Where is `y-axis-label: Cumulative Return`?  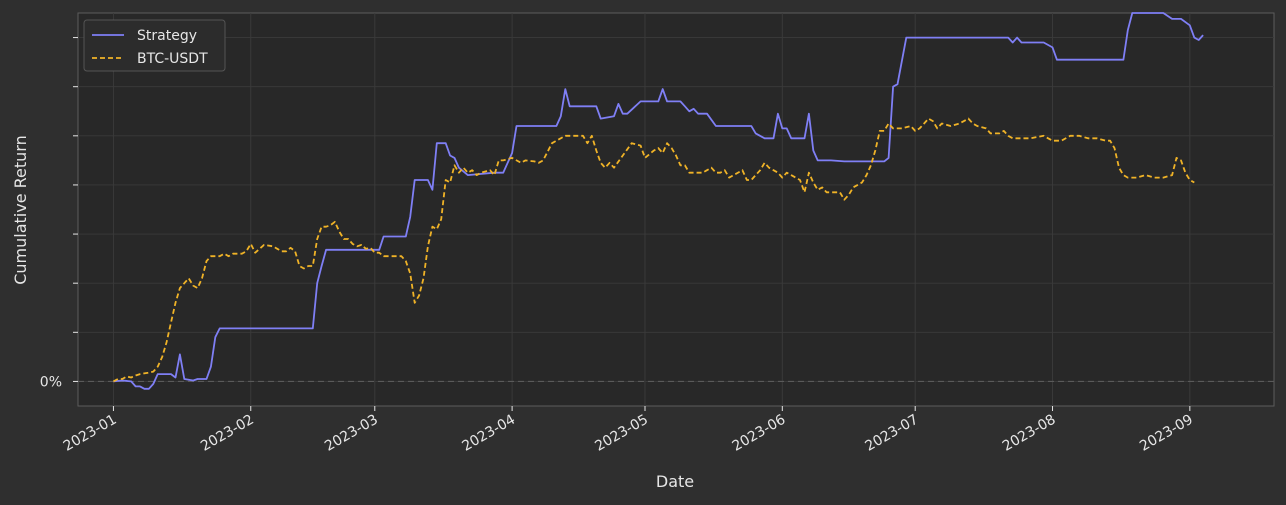 y-axis-label: Cumulative Return is located at coordinates (20, 210).